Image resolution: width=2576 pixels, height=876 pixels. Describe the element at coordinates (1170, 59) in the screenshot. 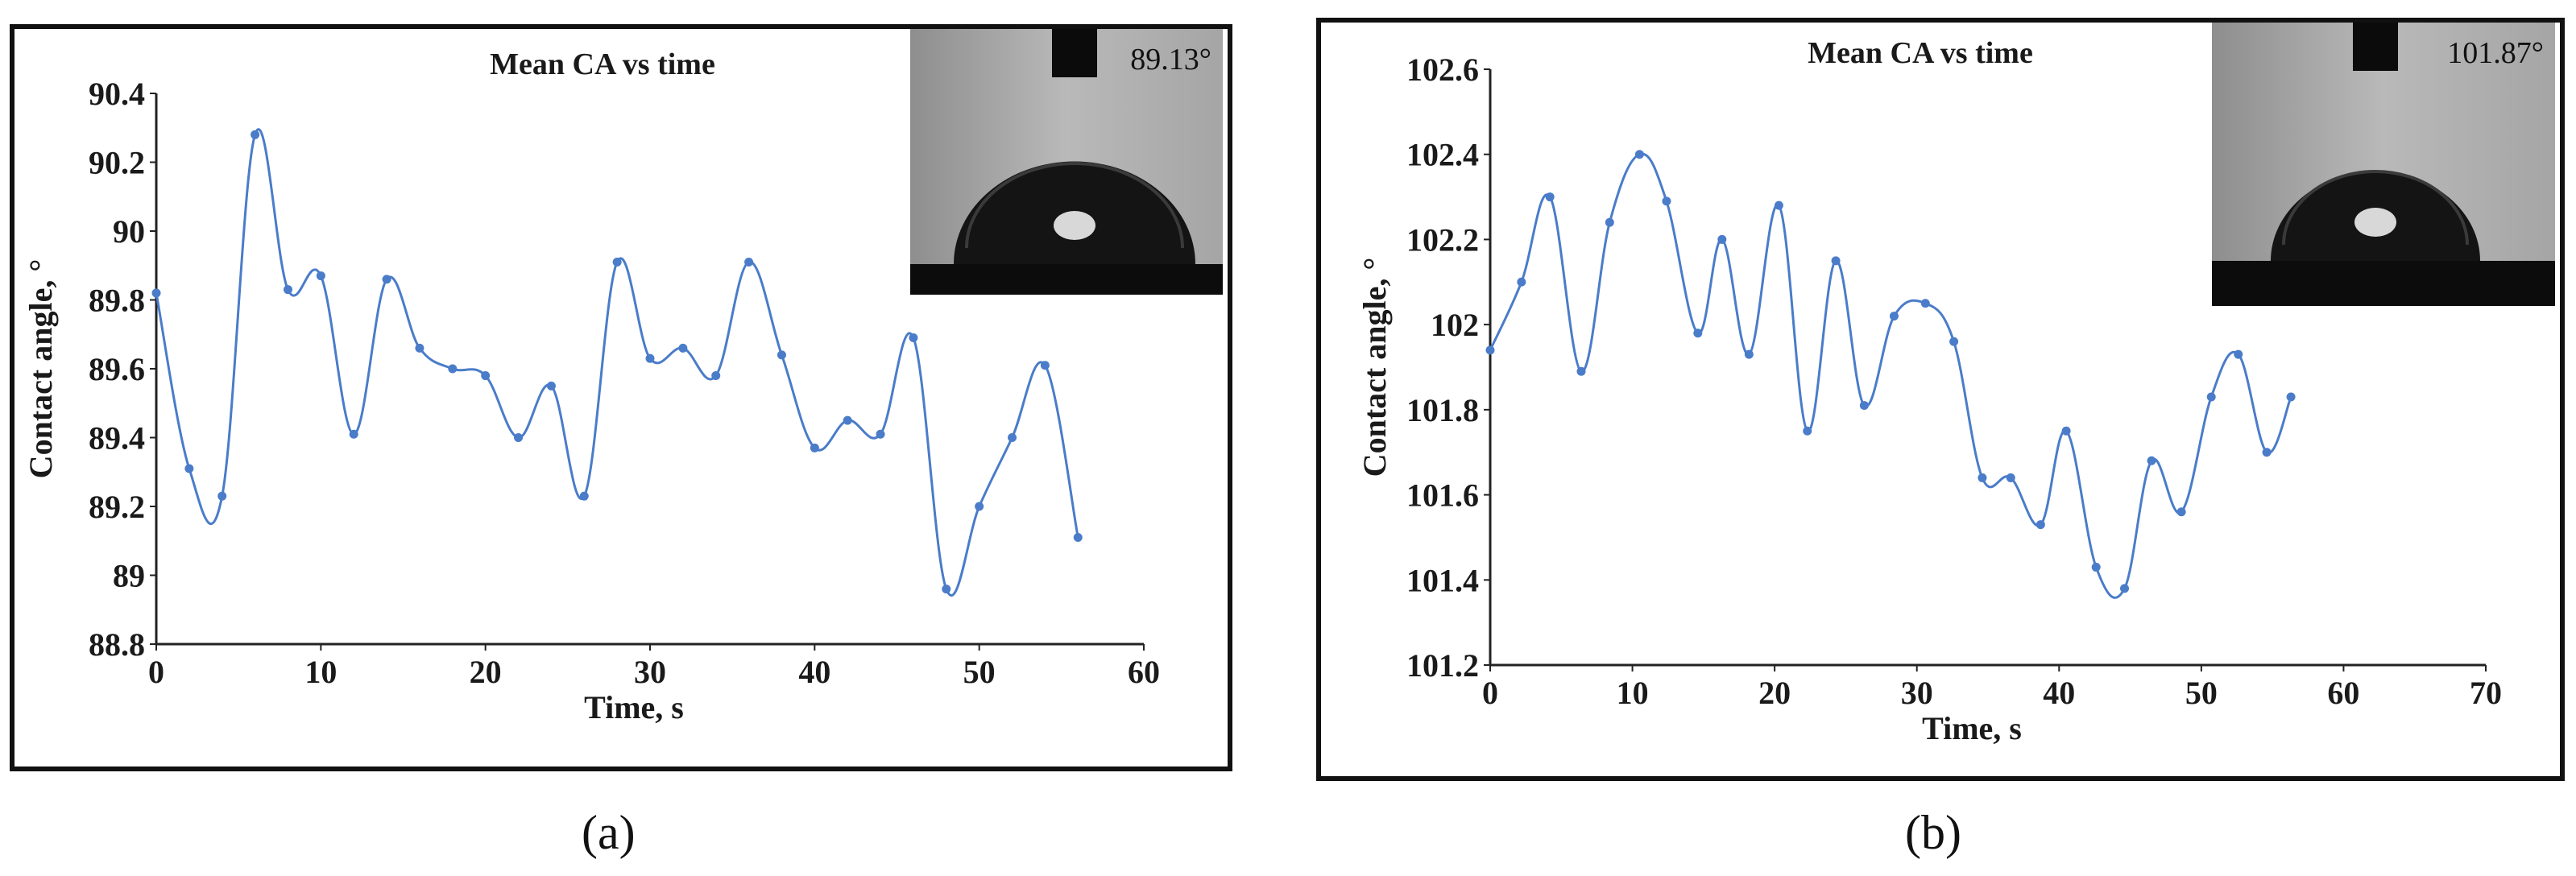

I see `contact-angle-label: 89.13°` at that location.